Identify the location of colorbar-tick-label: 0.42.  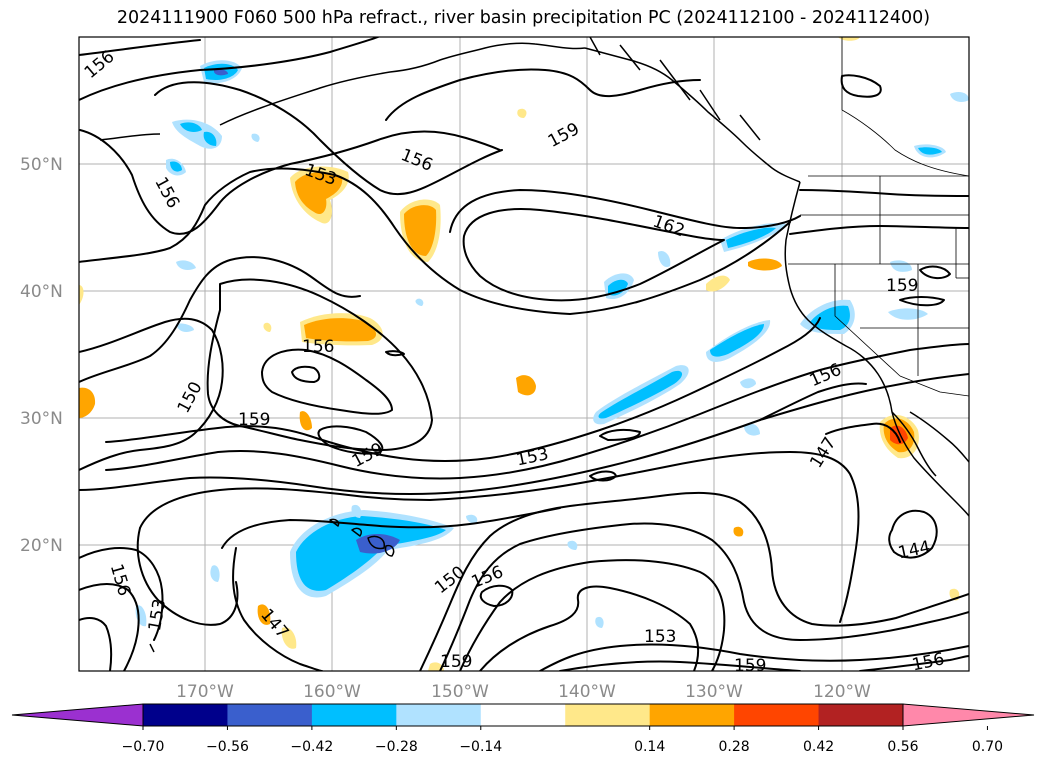
(818, 747).